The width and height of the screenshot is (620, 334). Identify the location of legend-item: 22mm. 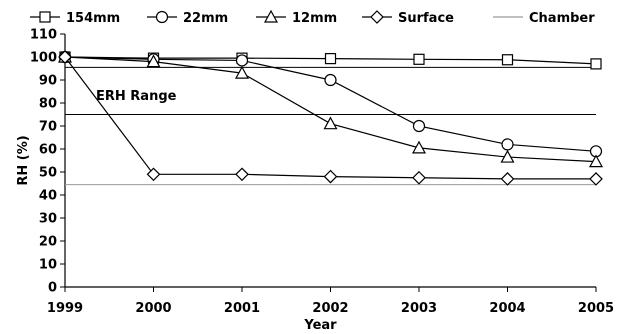
(187, 18).